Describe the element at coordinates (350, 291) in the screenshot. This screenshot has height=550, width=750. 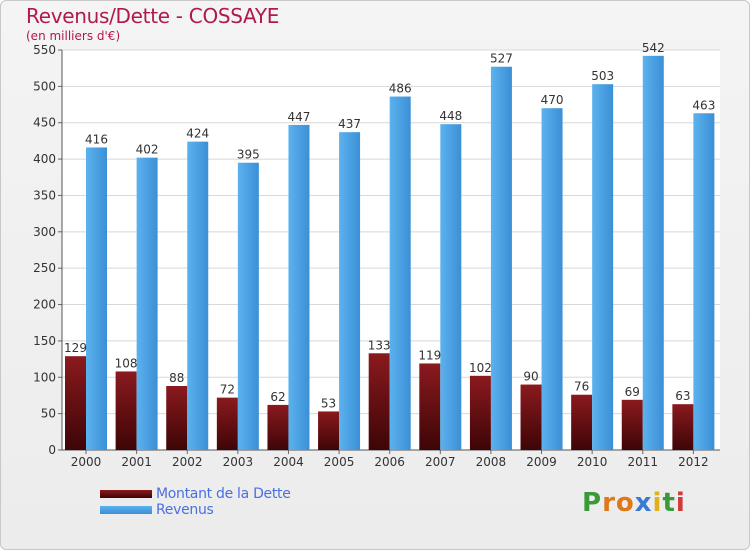
I see `bar-revenus-2005` at that location.